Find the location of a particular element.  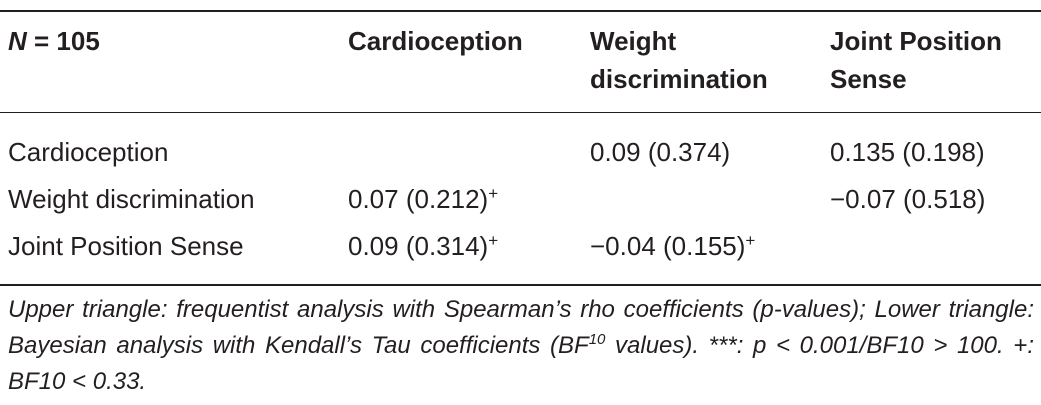

table-header-rule is located at coordinates (520, 112).